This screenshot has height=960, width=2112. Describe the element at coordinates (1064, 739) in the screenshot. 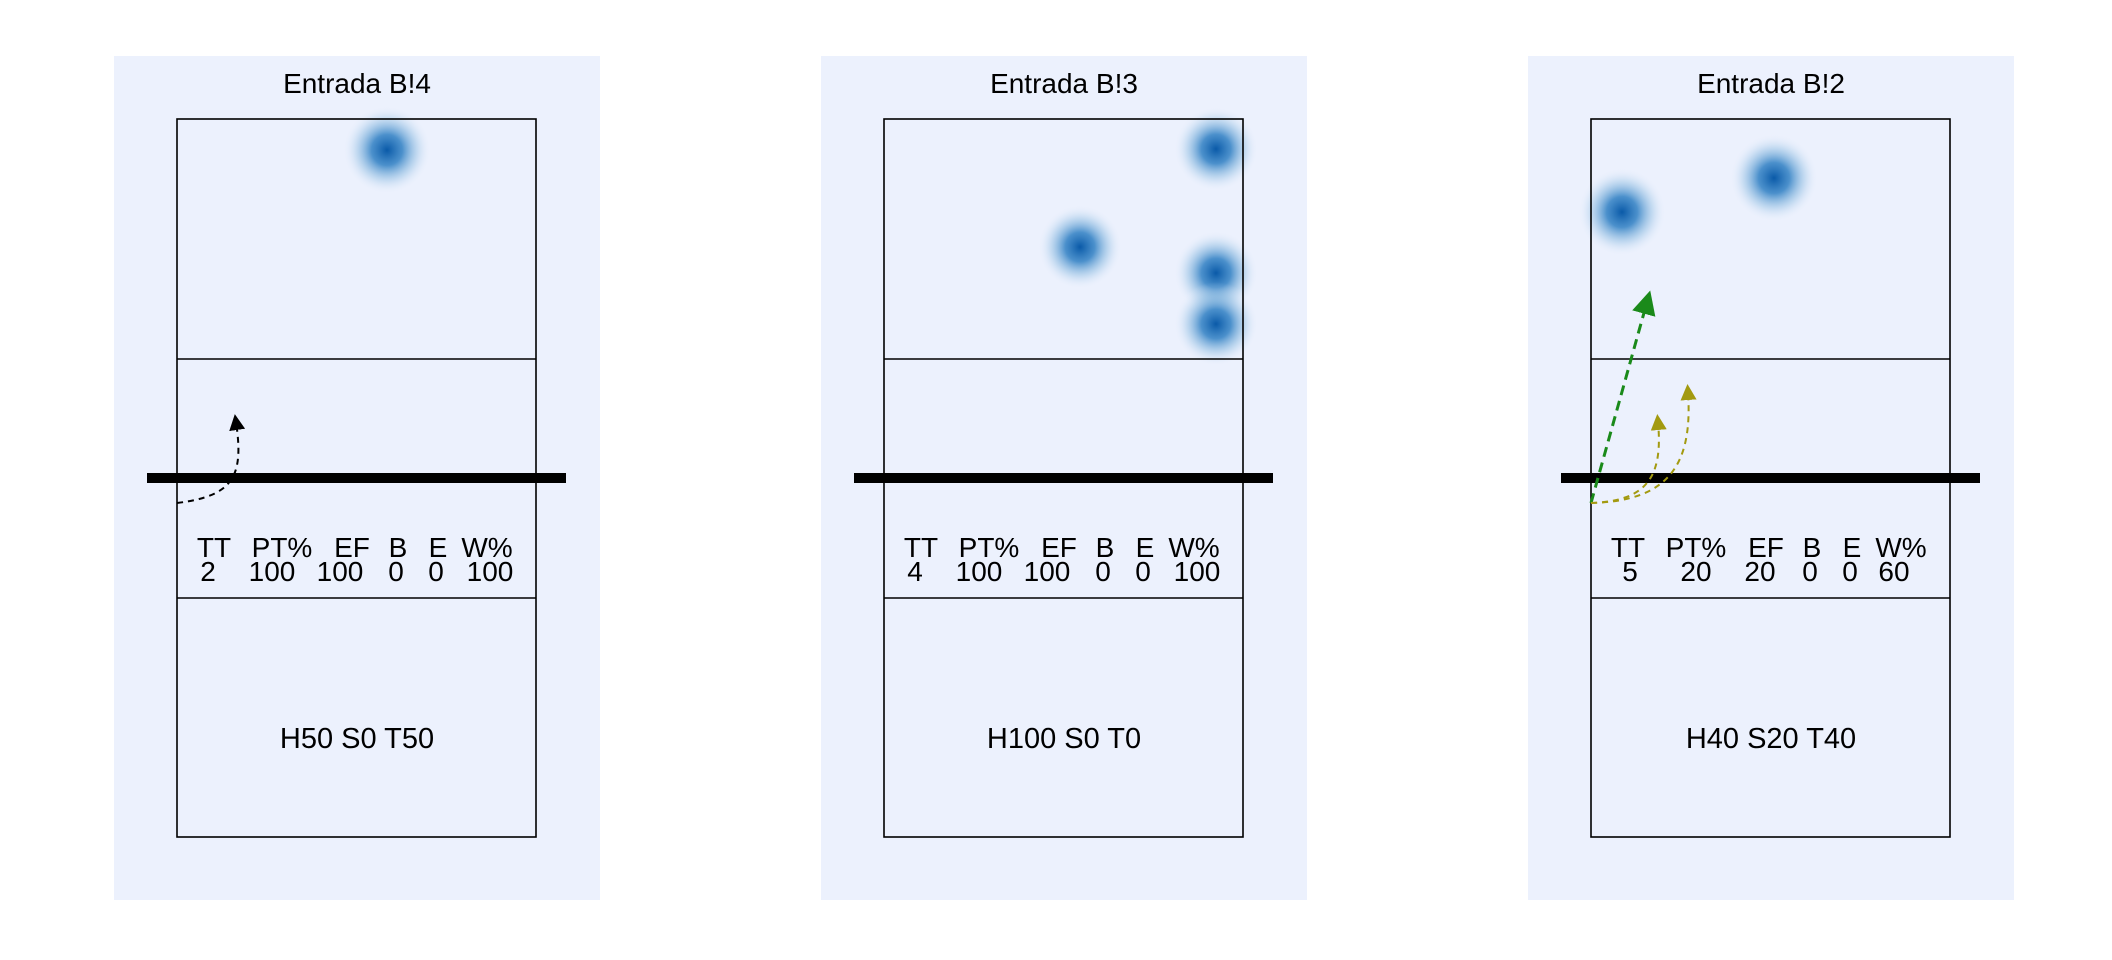

I see `distribution-label: H100 S0 T0` at that location.